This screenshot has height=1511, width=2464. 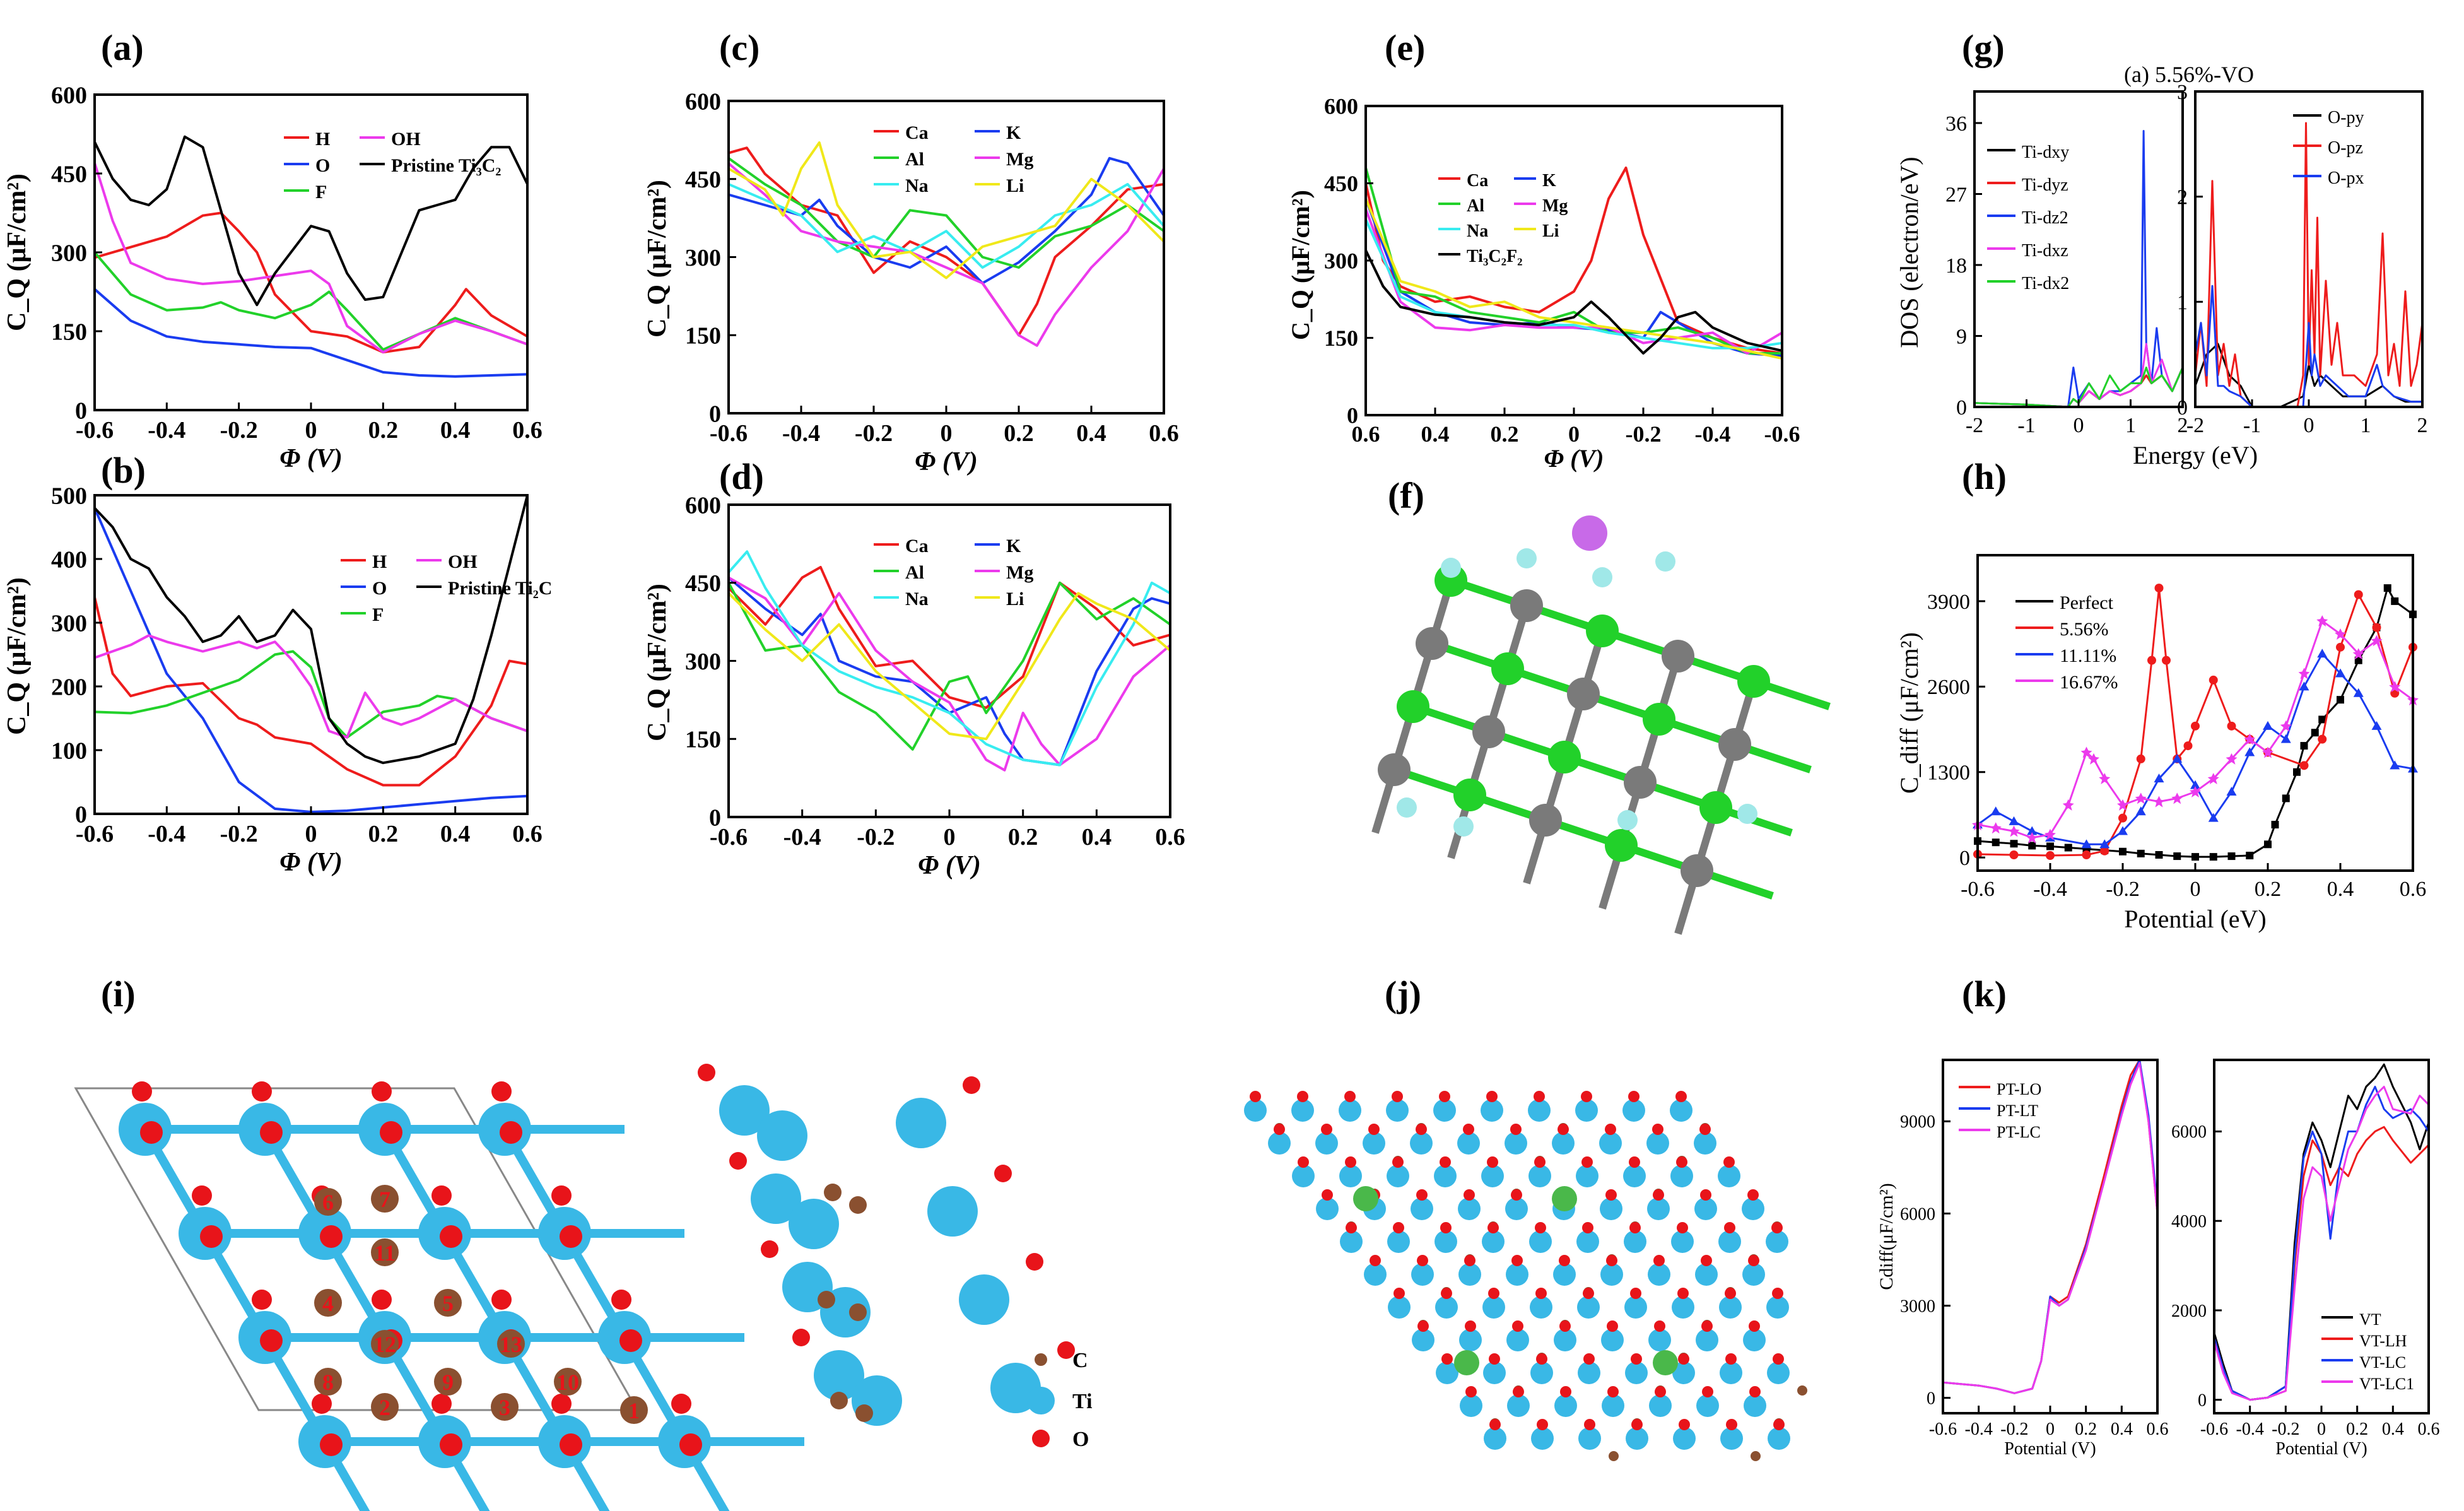 I want to click on y-tick-label: 3000, so click(x=1917, y=1306).